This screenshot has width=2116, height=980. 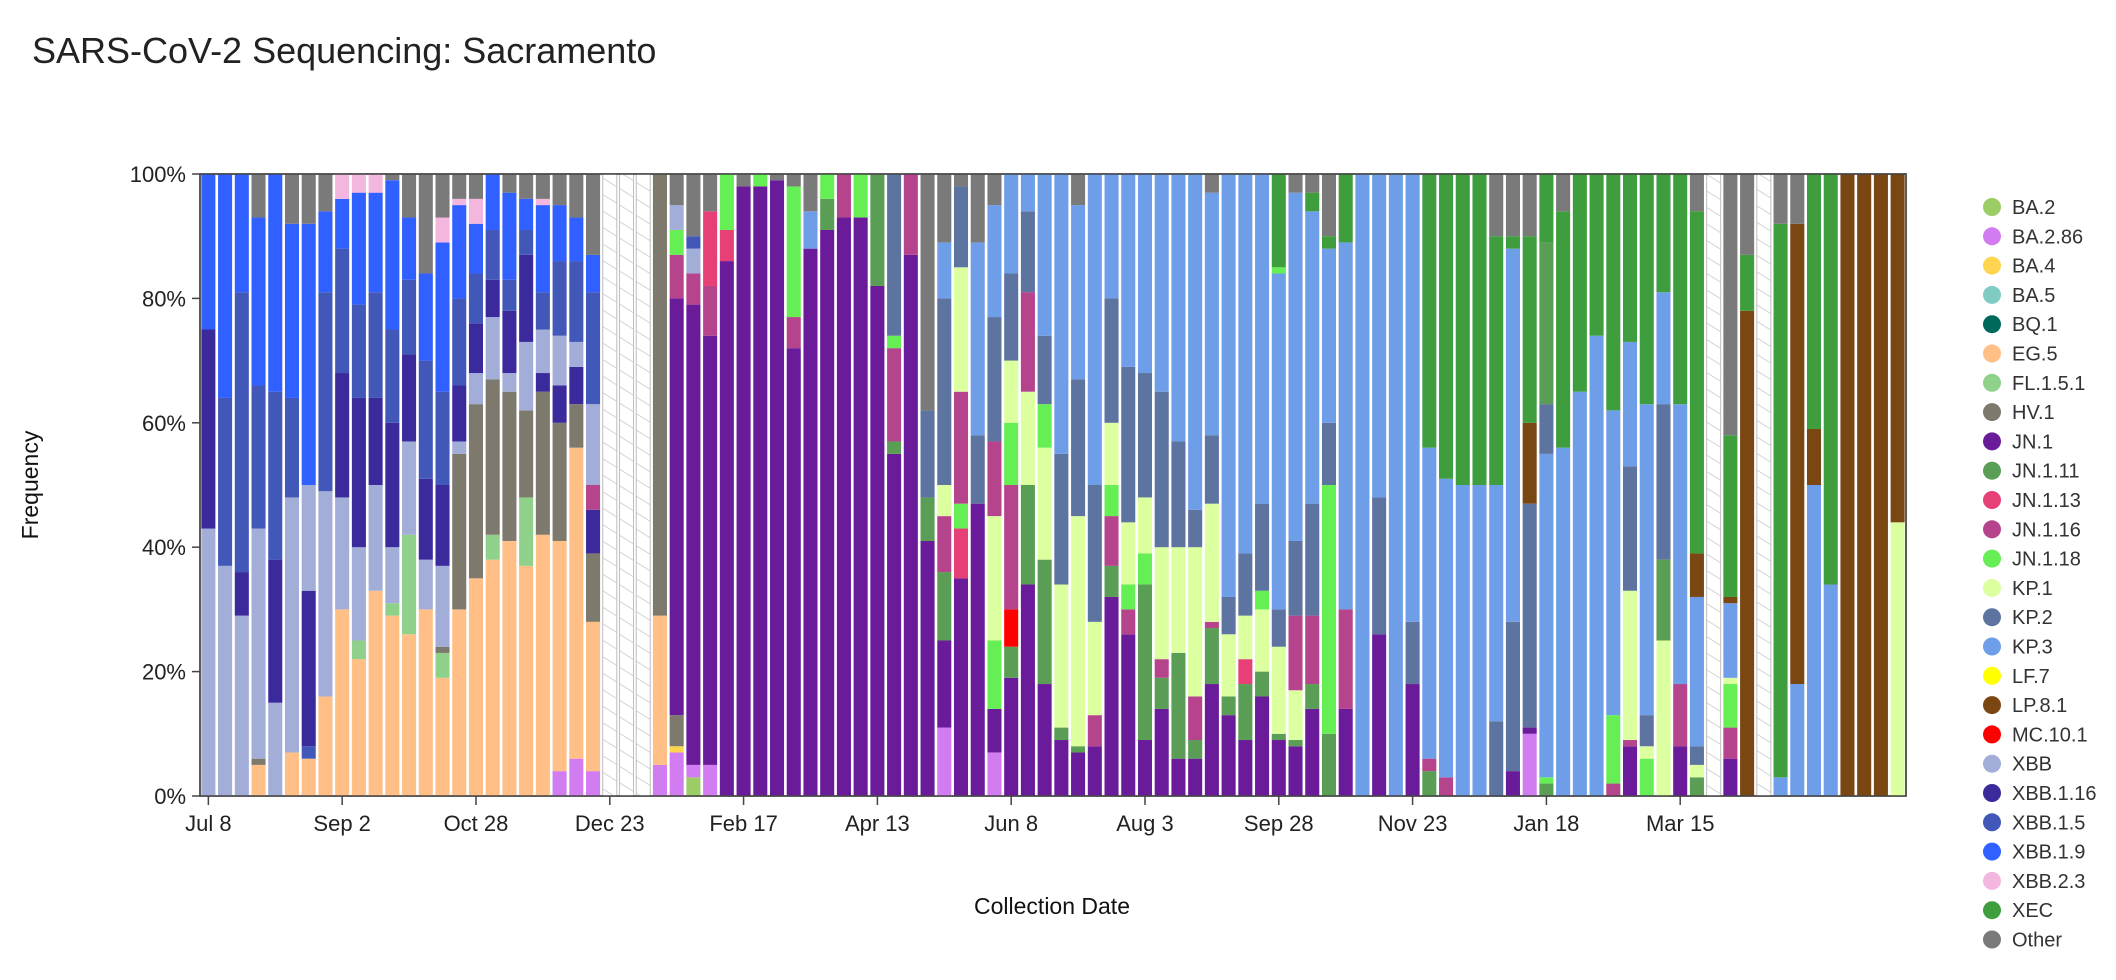 What do you see at coordinates (2018, 648) in the screenshot?
I see `legend-item-kp-3: KP.3` at bounding box center [2018, 648].